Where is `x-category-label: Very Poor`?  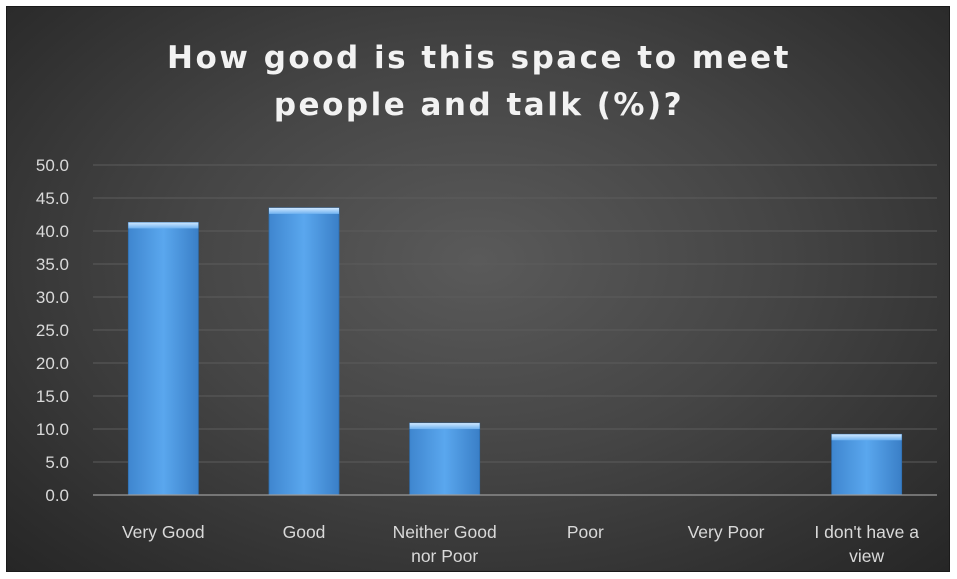 x-category-label: Very Poor is located at coordinates (726, 532).